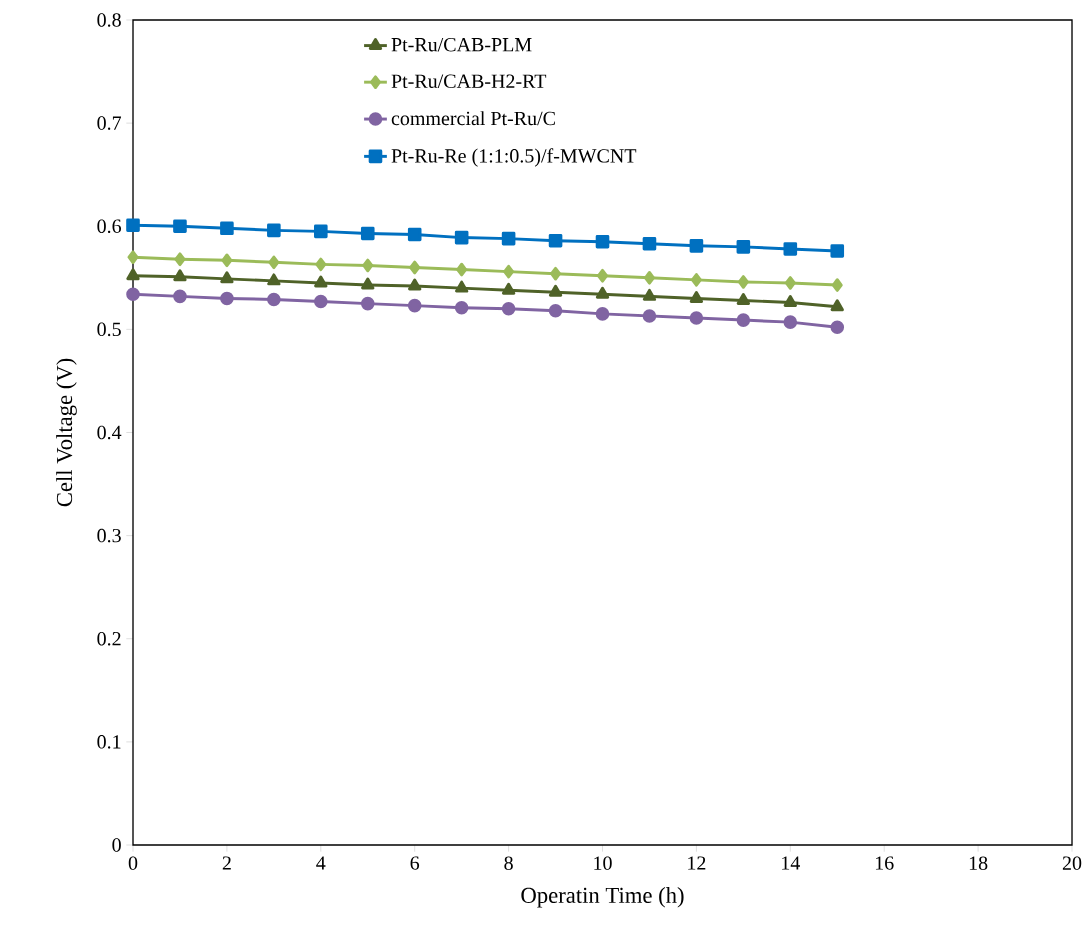 The height and width of the screenshot is (940, 1088). What do you see at coordinates (109, 638) in the screenshot?
I see `y-tick-label: 0.2` at bounding box center [109, 638].